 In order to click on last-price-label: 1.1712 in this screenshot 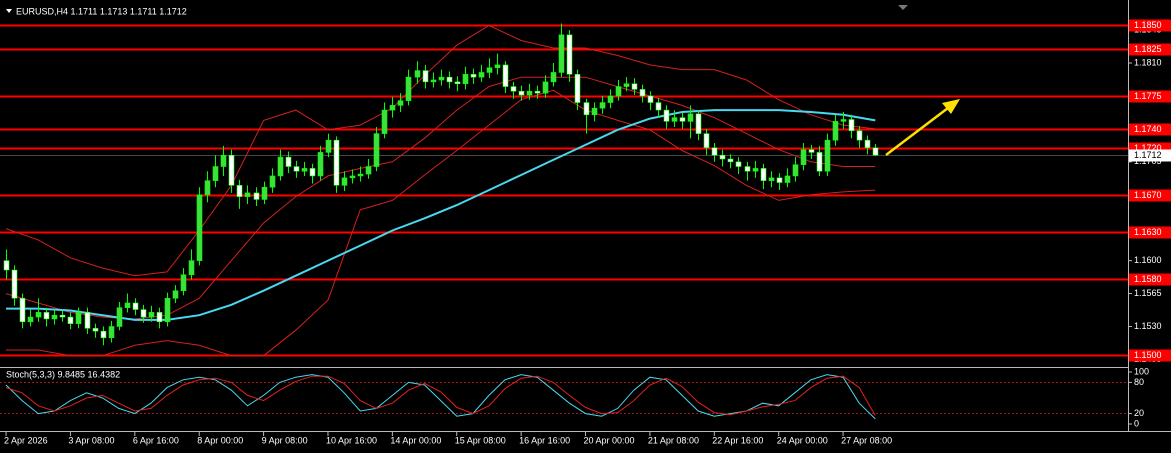, I will do `click(1148, 155)`.